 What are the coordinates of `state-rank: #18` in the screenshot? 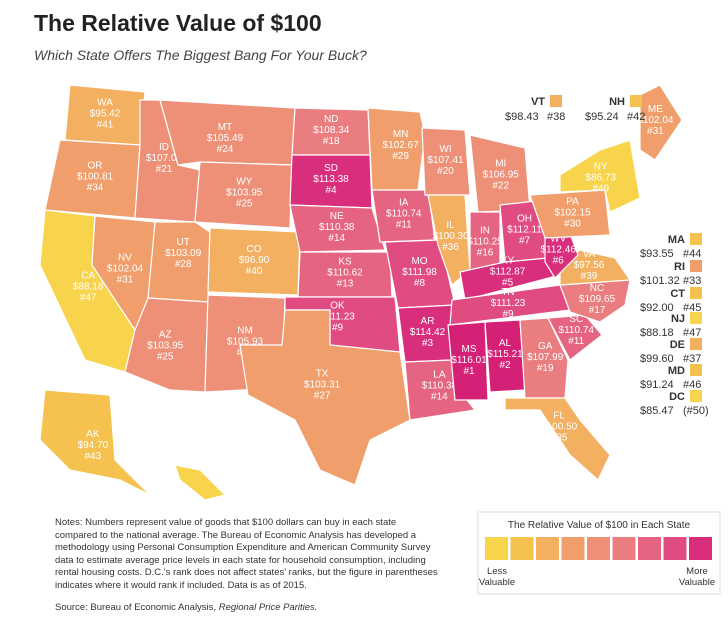 It's located at (331, 141).